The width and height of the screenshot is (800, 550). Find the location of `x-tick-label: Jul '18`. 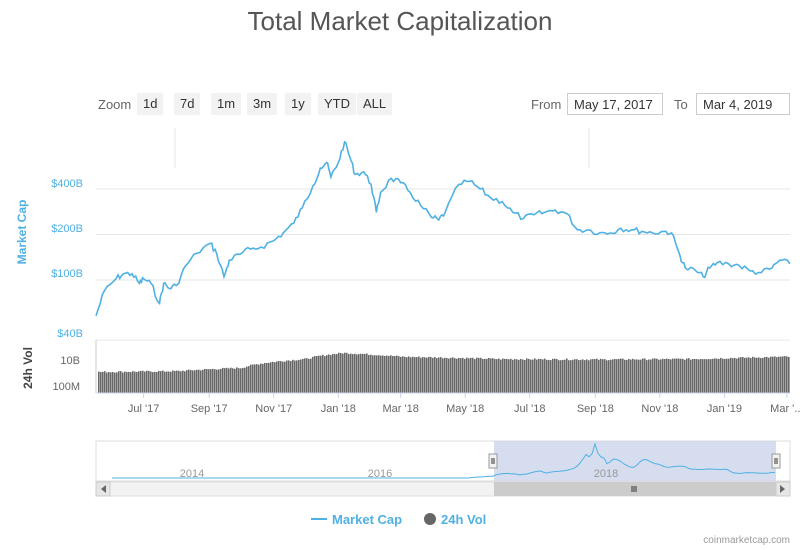

x-tick-label: Jul '18 is located at coordinates (529, 409).